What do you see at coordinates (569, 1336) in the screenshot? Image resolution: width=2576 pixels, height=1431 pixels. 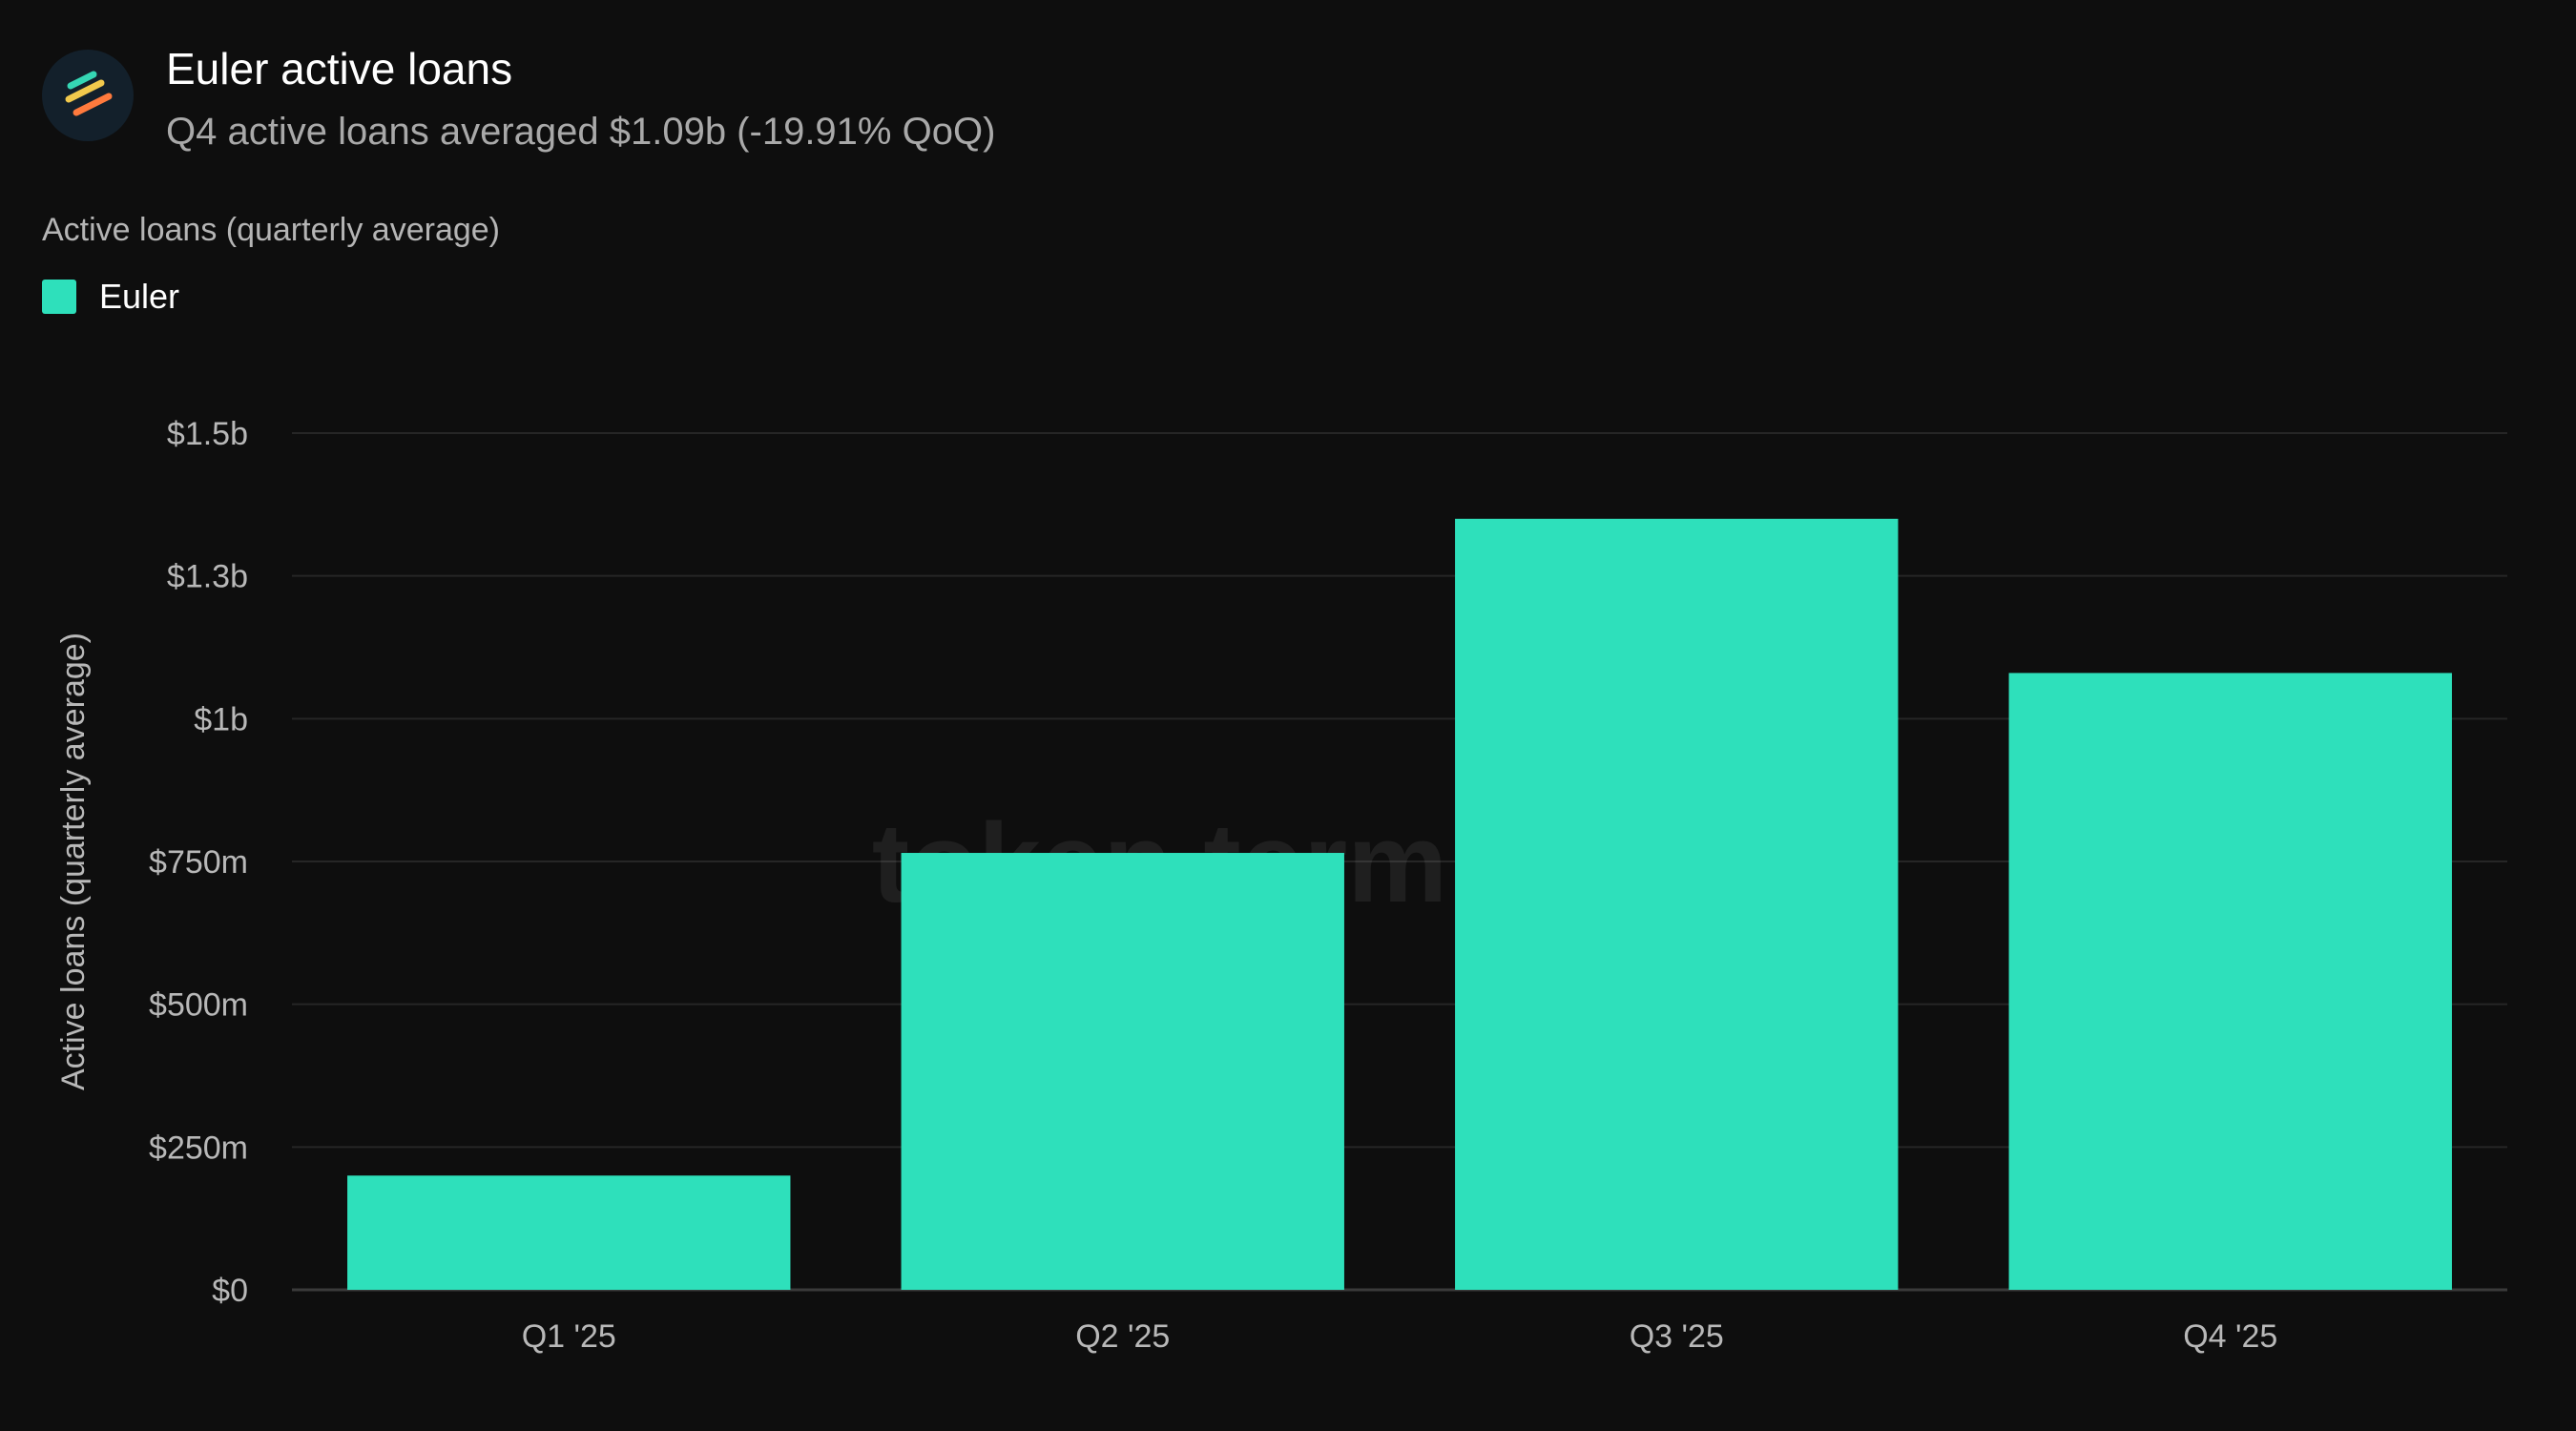 I see `x-tick-label: Q1 '25` at bounding box center [569, 1336].